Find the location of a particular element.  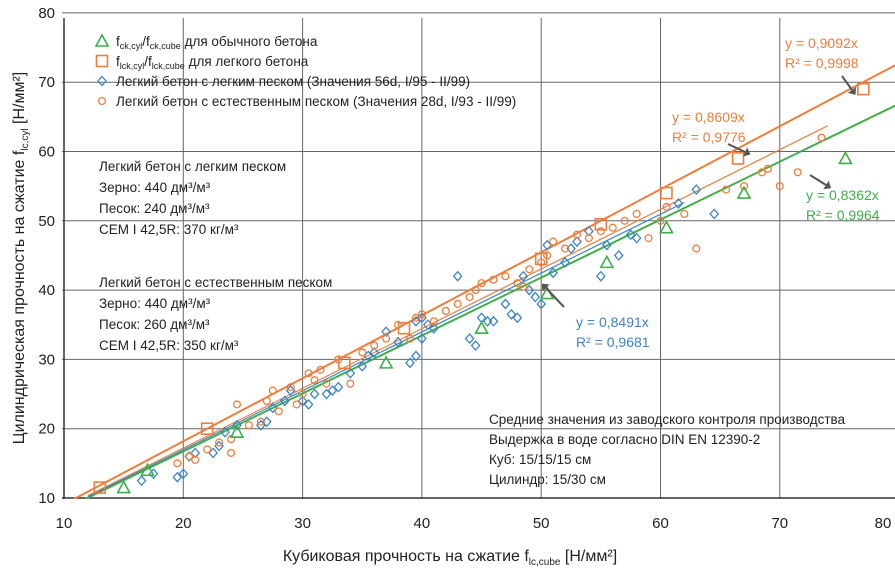

y-tick-label: 10 is located at coordinates (46, 498).